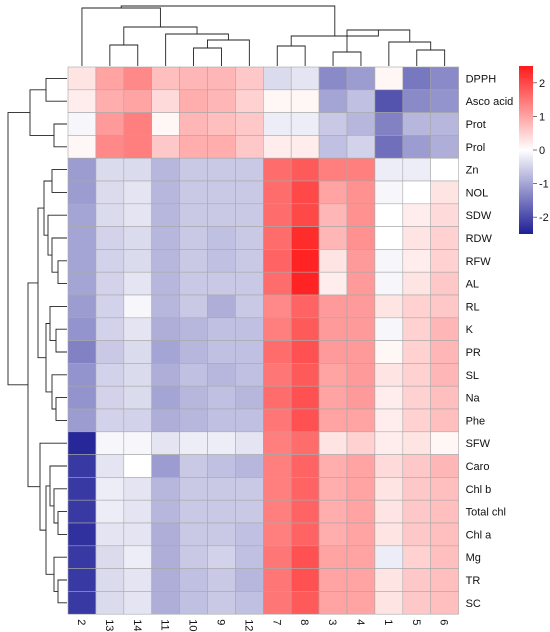  What do you see at coordinates (388, 622) in the screenshot?
I see `column-label: 1` at bounding box center [388, 622].